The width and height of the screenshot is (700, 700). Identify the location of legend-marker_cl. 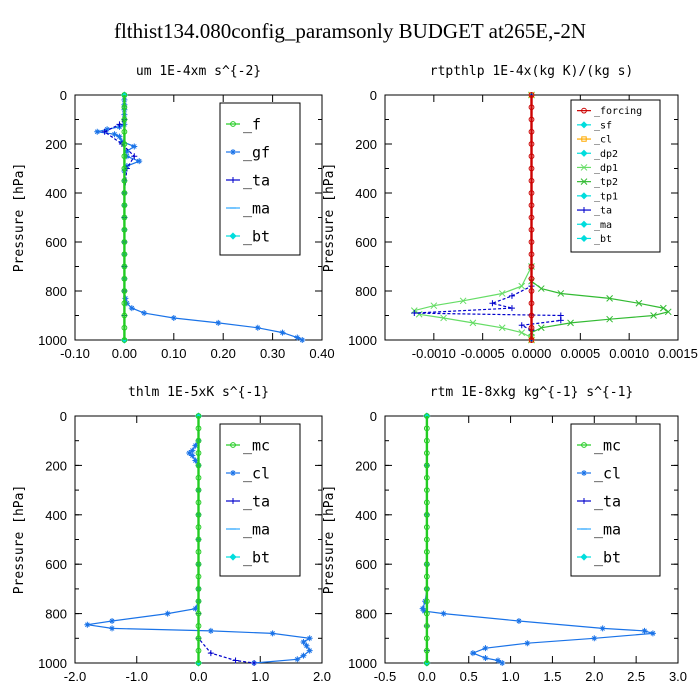
(584, 139).